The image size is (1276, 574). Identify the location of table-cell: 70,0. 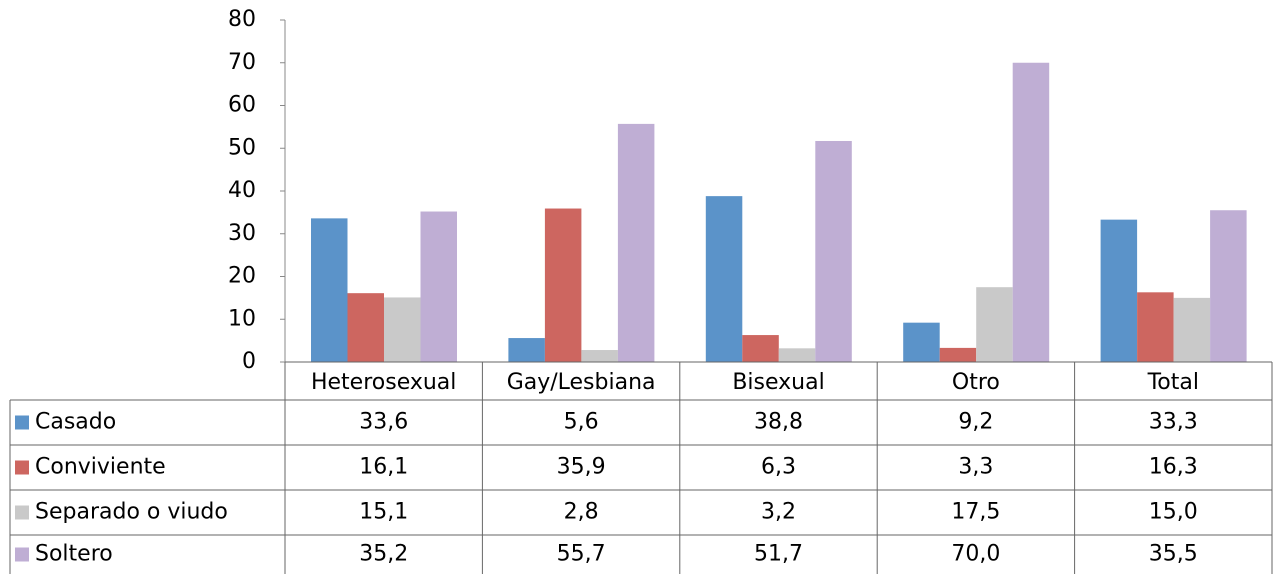
(975, 554).